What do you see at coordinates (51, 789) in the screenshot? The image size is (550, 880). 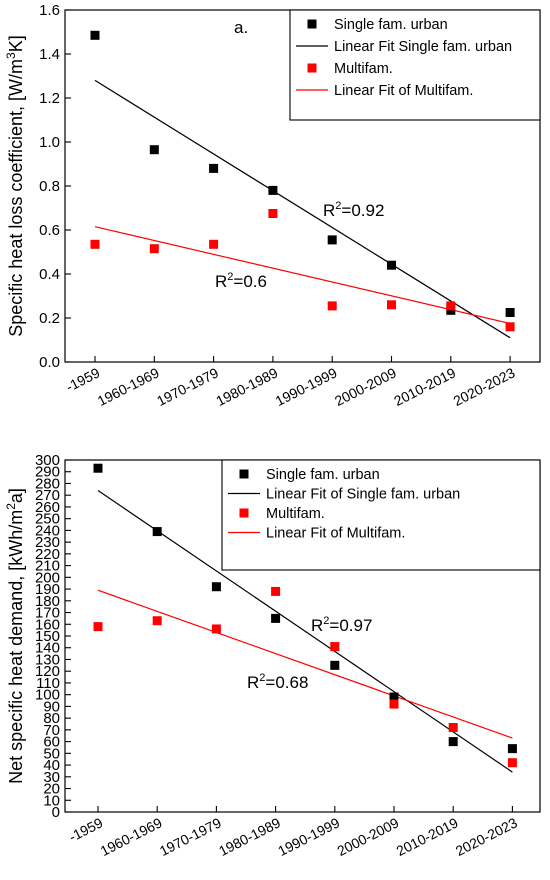 I see `b-y-tick-label: 20` at bounding box center [51, 789].